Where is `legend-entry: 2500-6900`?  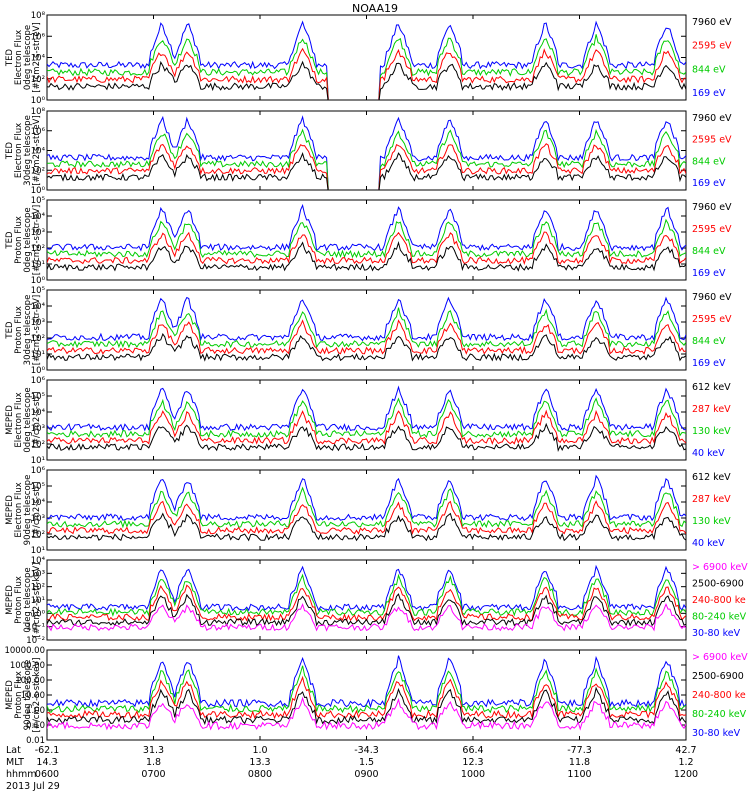 legend-entry: 2500-6900 is located at coordinates (718, 584).